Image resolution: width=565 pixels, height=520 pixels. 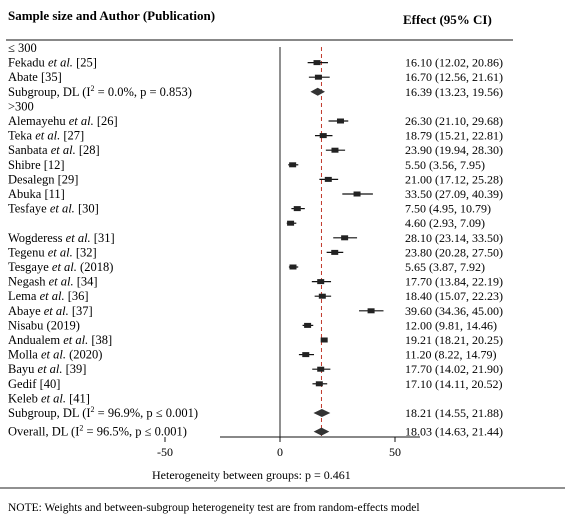 I want to click on study-label: Nisabu (2019), so click(x=44, y=325).